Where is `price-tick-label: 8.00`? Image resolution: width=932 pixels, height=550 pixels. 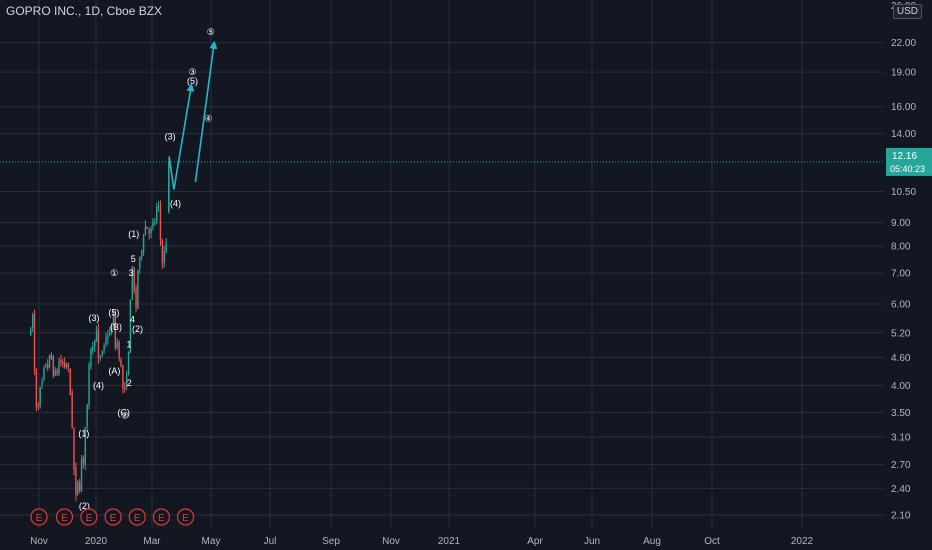
price-tick-label: 8.00 is located at coordinates (901, 247).